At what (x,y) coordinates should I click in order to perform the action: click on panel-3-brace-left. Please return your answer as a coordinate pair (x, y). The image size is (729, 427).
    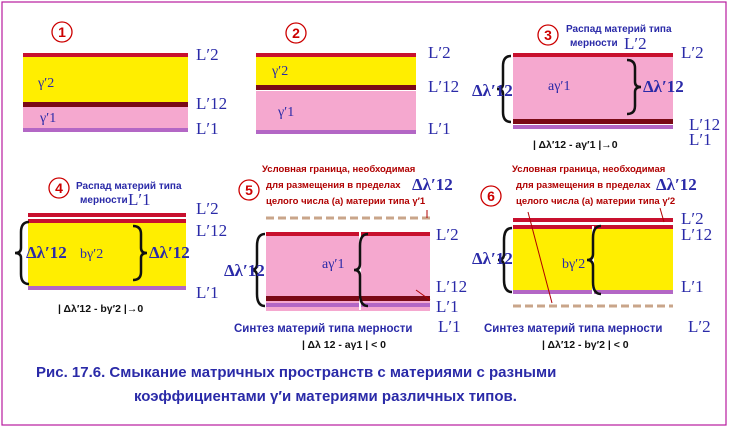
    Looking at the image, I should click on (504, 89).